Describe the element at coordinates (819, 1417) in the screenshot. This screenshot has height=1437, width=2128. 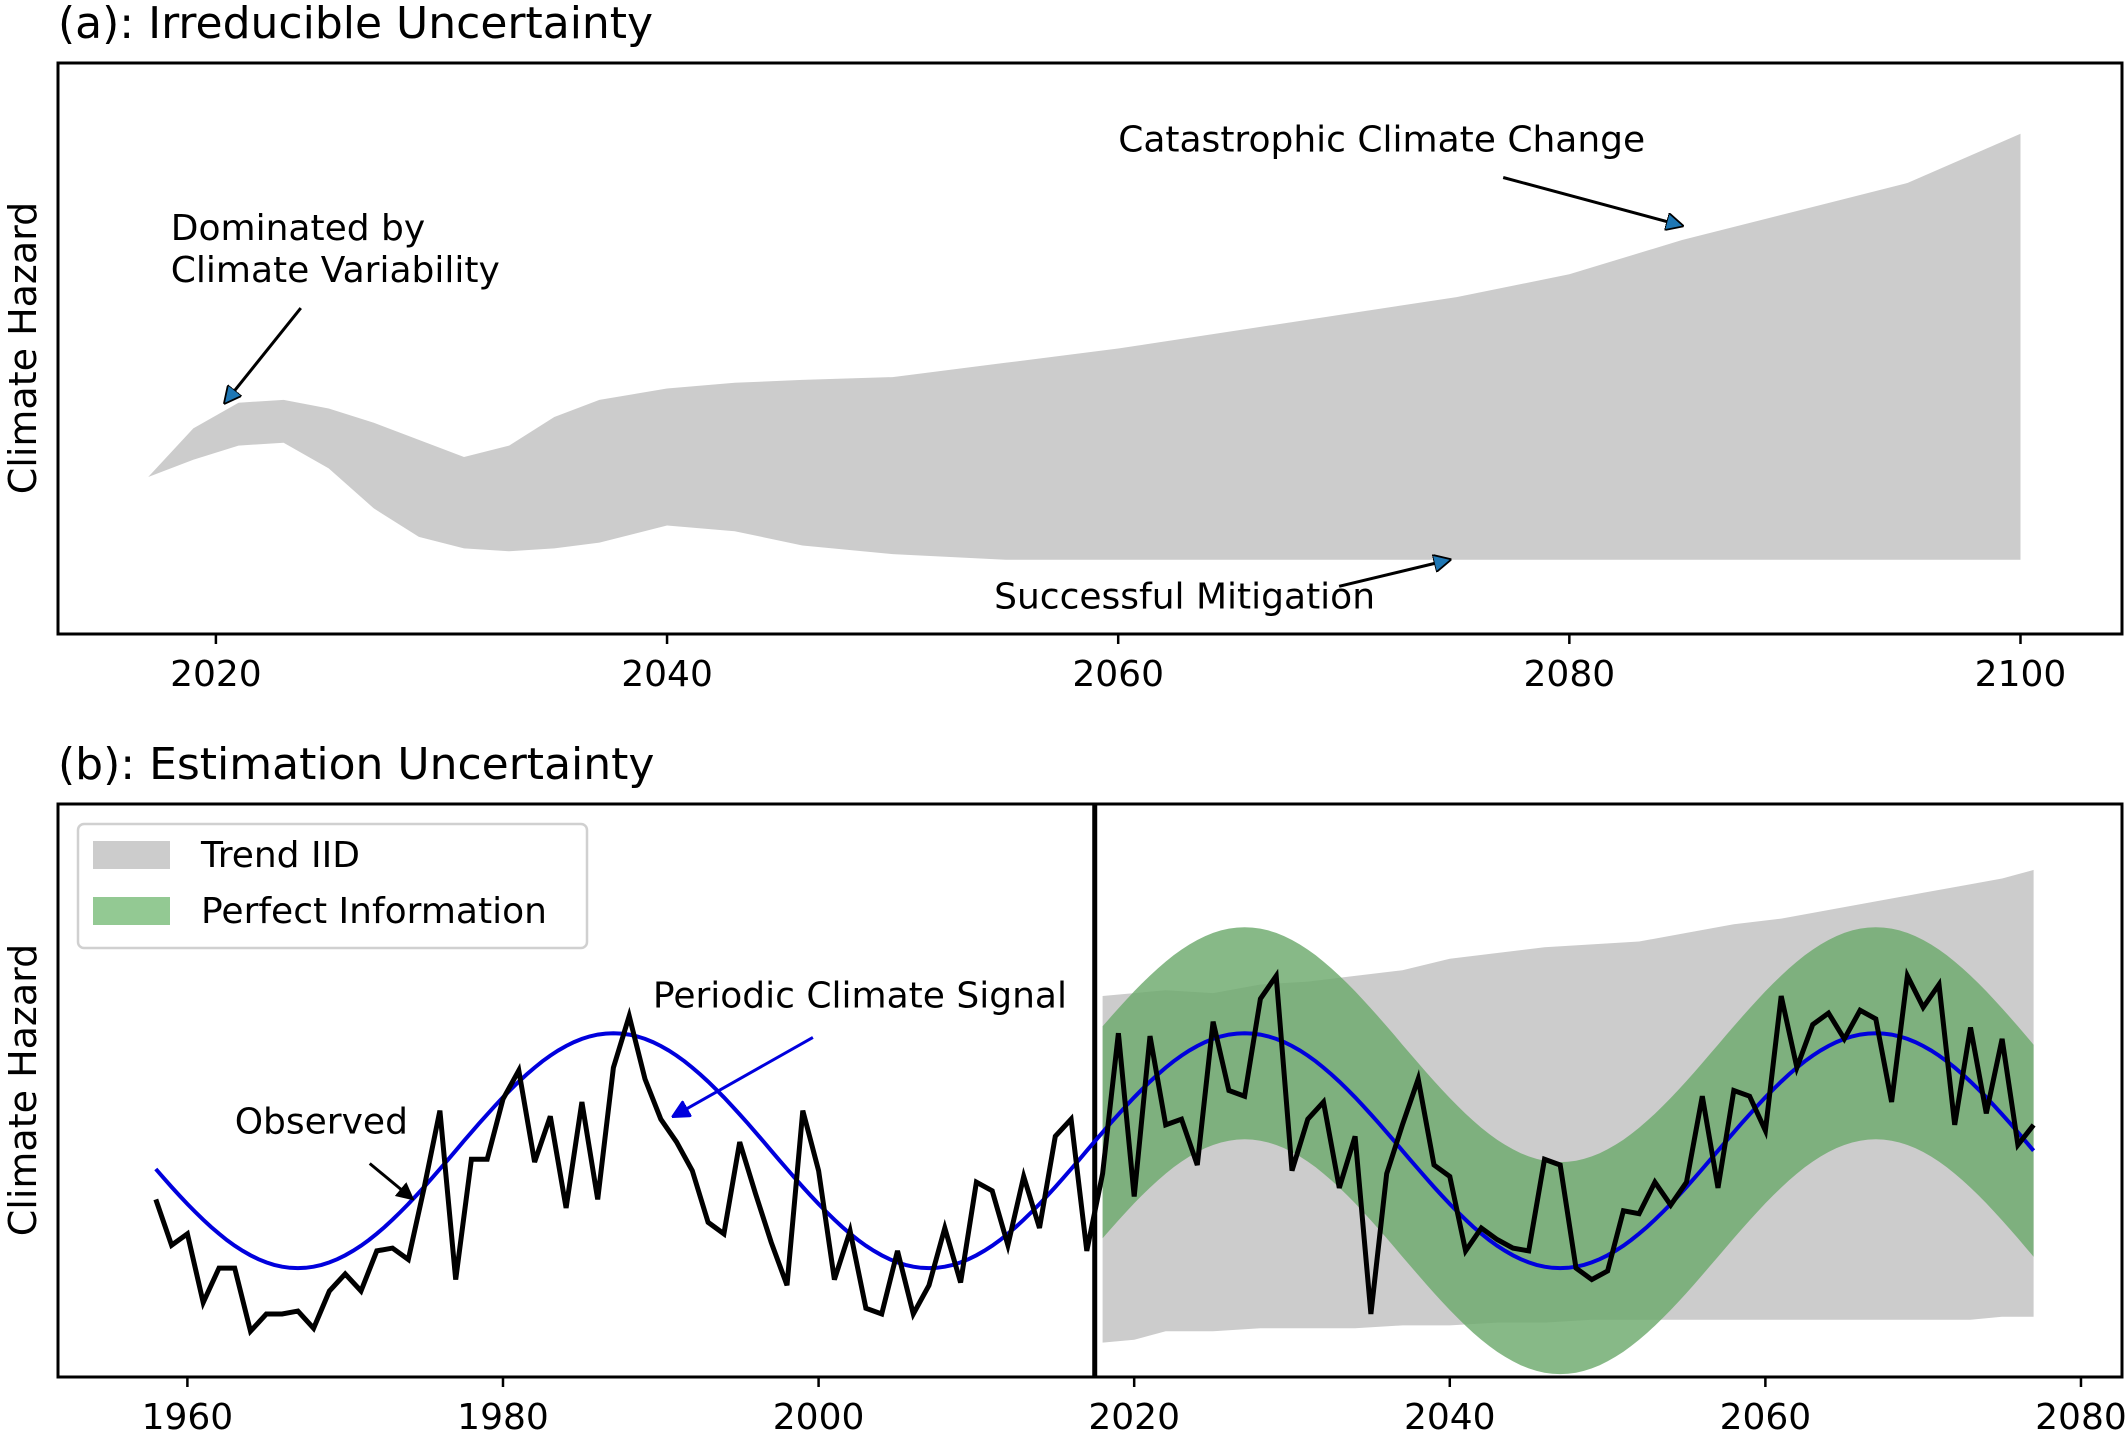
I see `x-tick-label: 2000` at that location.